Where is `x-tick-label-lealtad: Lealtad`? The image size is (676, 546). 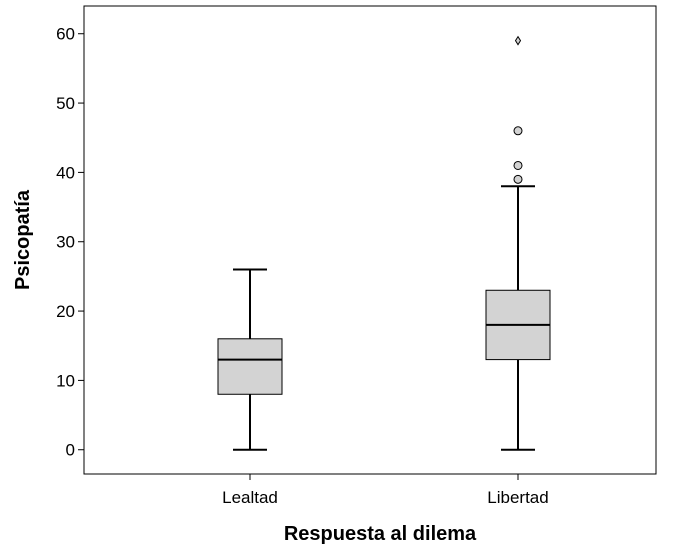
x-tick-label-lealtad: Lealtad is located at coordinates (250, 497).